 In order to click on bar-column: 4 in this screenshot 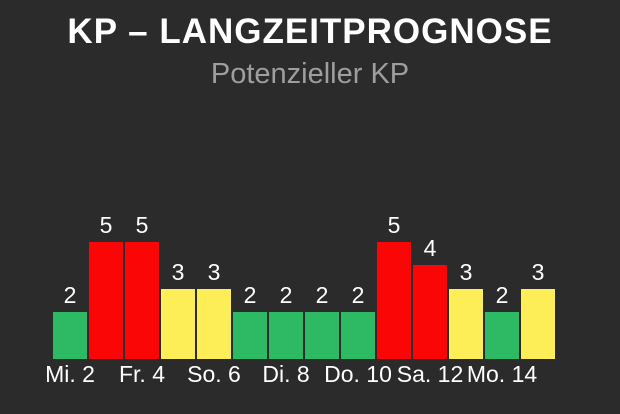, I will do `click(430, 297)`.